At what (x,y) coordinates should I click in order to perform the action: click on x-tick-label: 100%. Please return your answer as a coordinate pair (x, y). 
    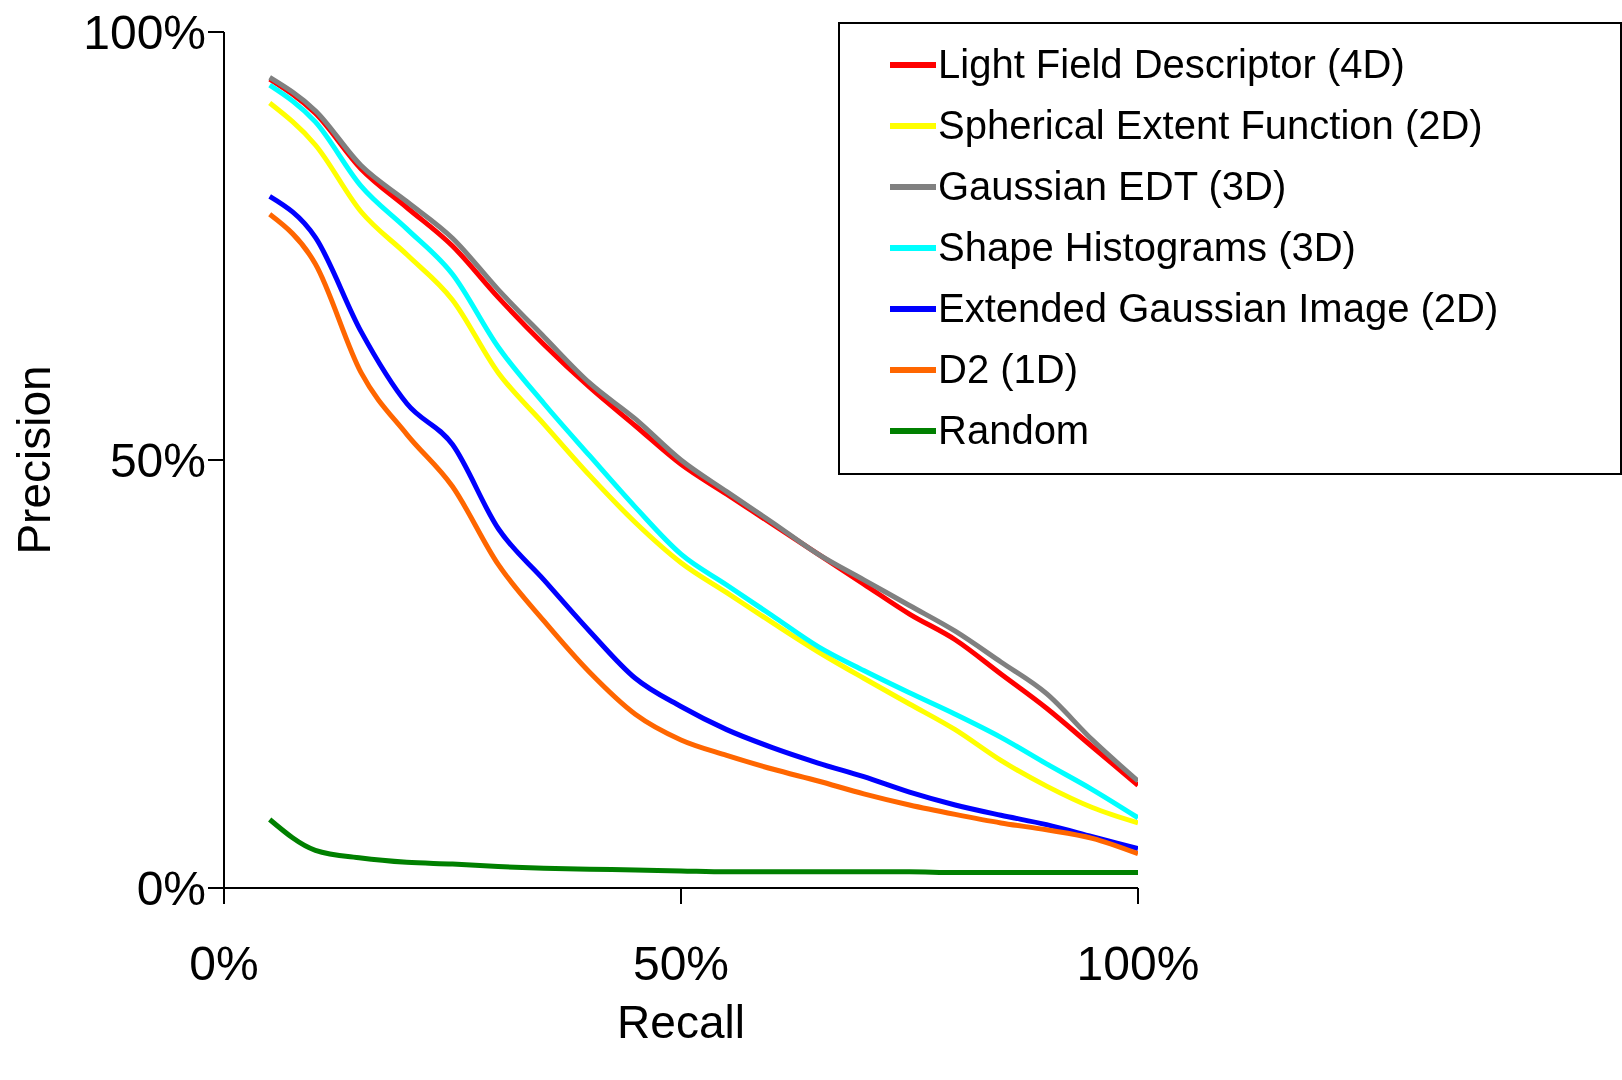
    Looking at the image, I should click on (1138, 964).